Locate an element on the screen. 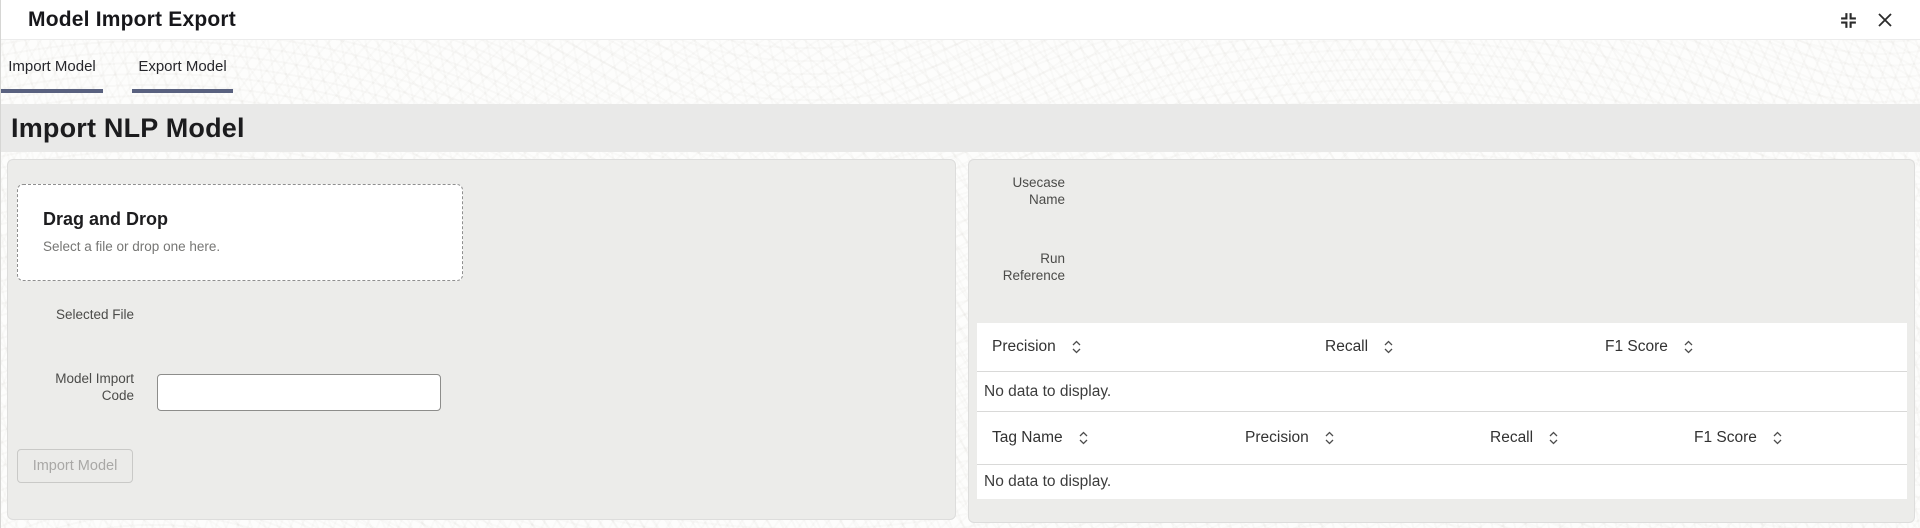 The width and height of the screenshot is (1920, 528). window-controls is located at coordinates (1866, 20).